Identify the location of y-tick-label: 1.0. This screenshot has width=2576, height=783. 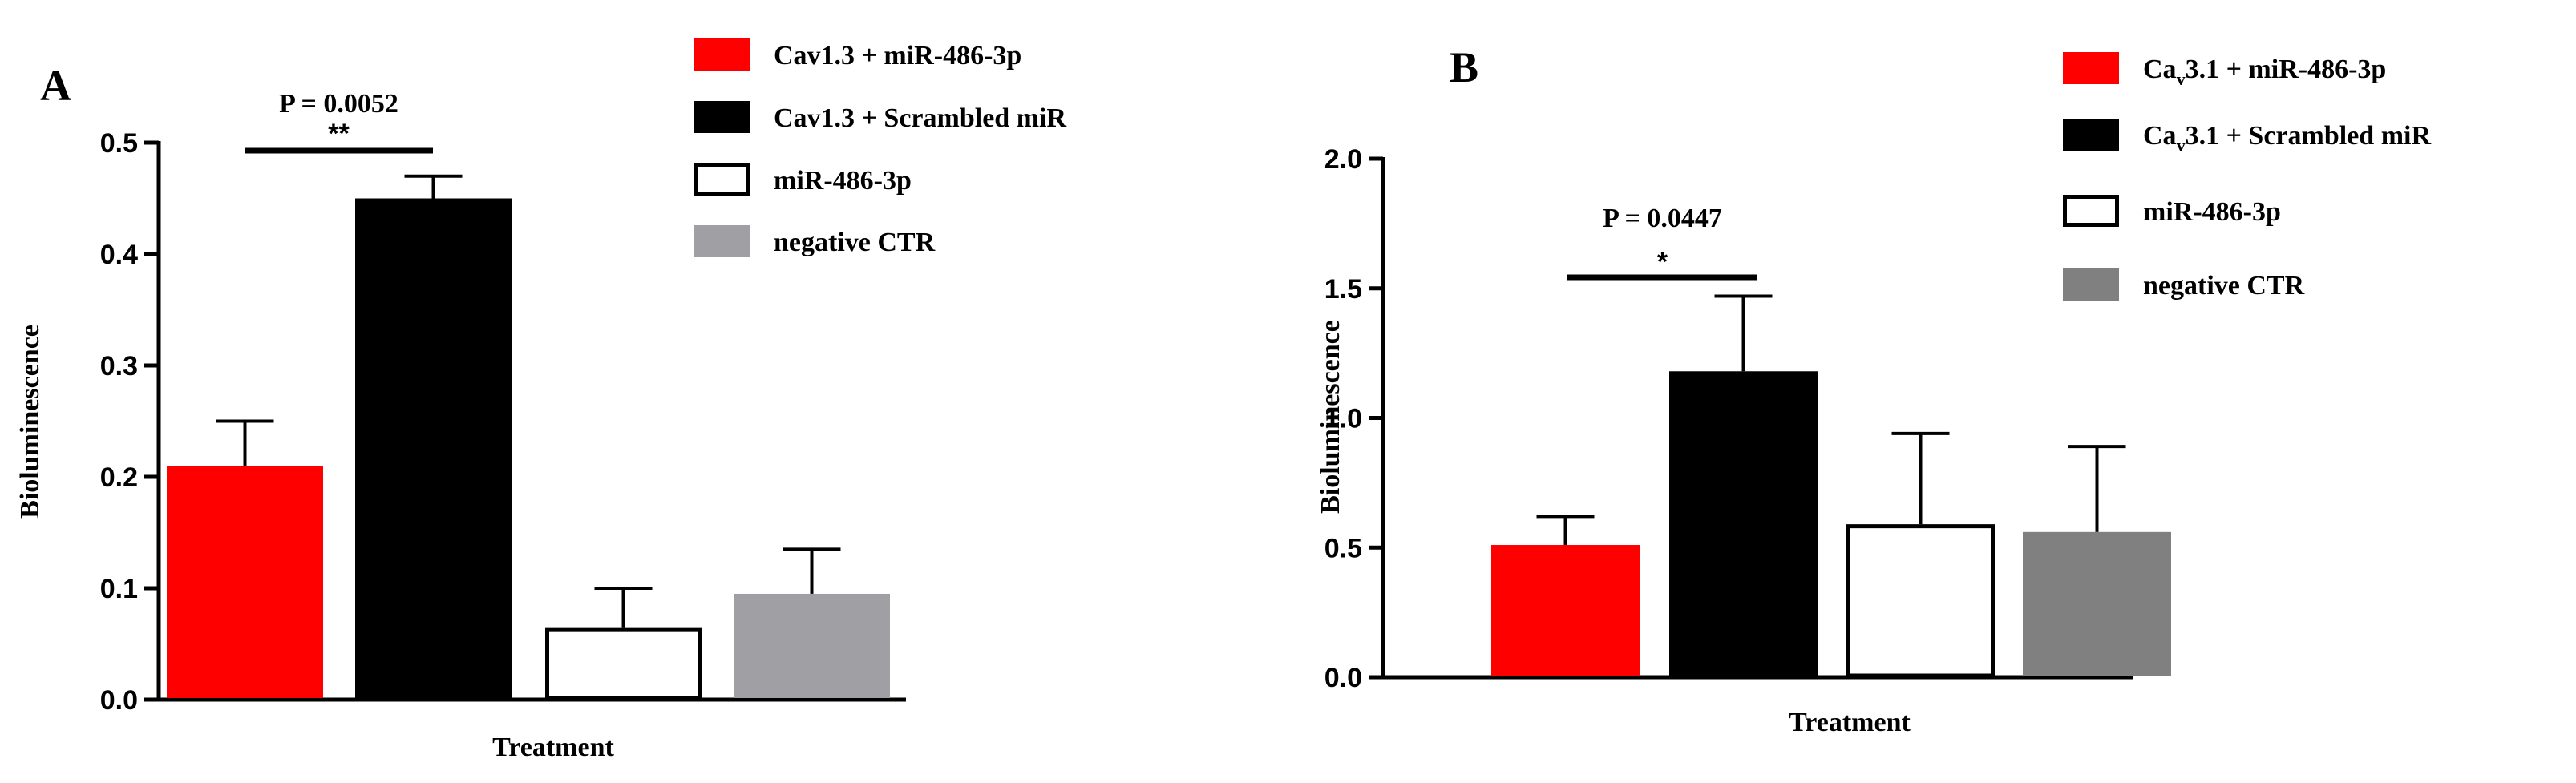
(1343, 419).